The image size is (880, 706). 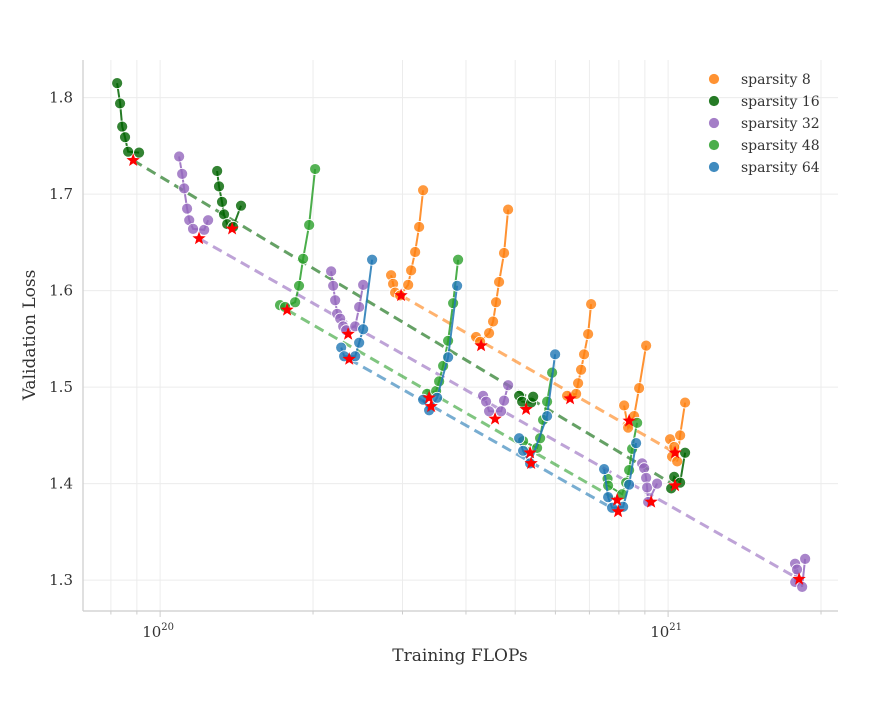 What do you see at coordinates (61, 98) in the screenshot?
I see `y-tick-label: 1.8` at bounding box center [61, 98].